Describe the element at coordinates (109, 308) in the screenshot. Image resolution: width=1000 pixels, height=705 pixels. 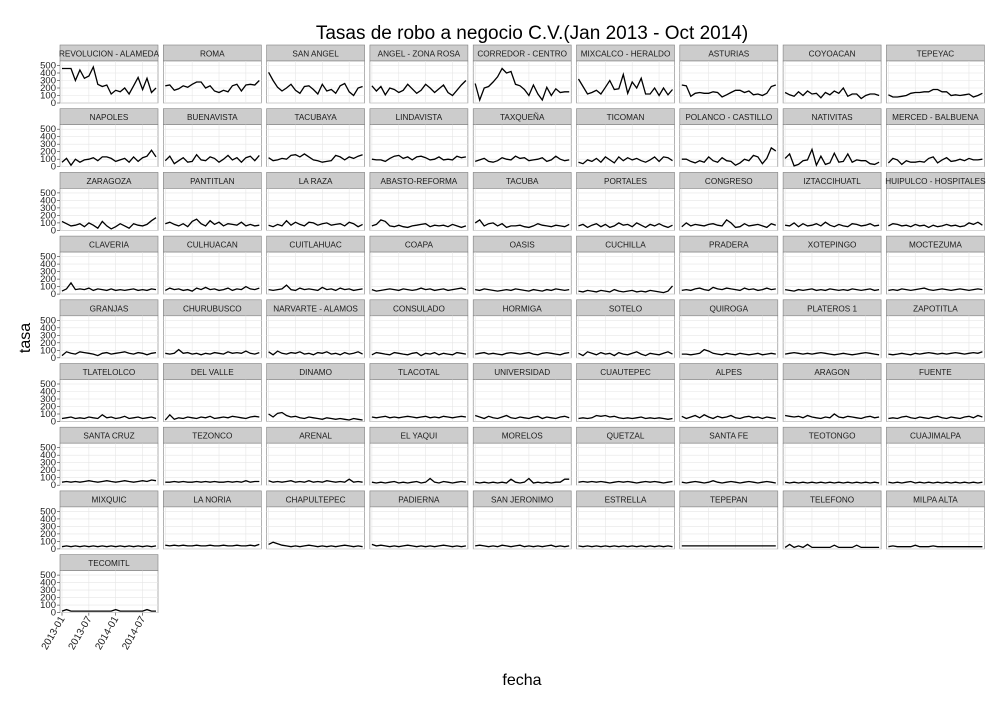
I see `facet-strip-label: GRANJAS` at that location.